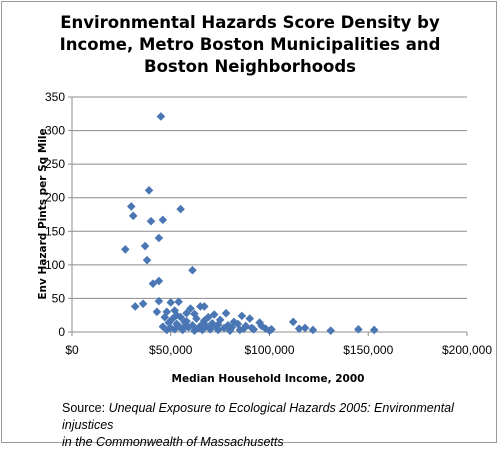  Describe the element at coordinates (85, 408) in the screenshot. I see `source-prefix: Source:` at that location.